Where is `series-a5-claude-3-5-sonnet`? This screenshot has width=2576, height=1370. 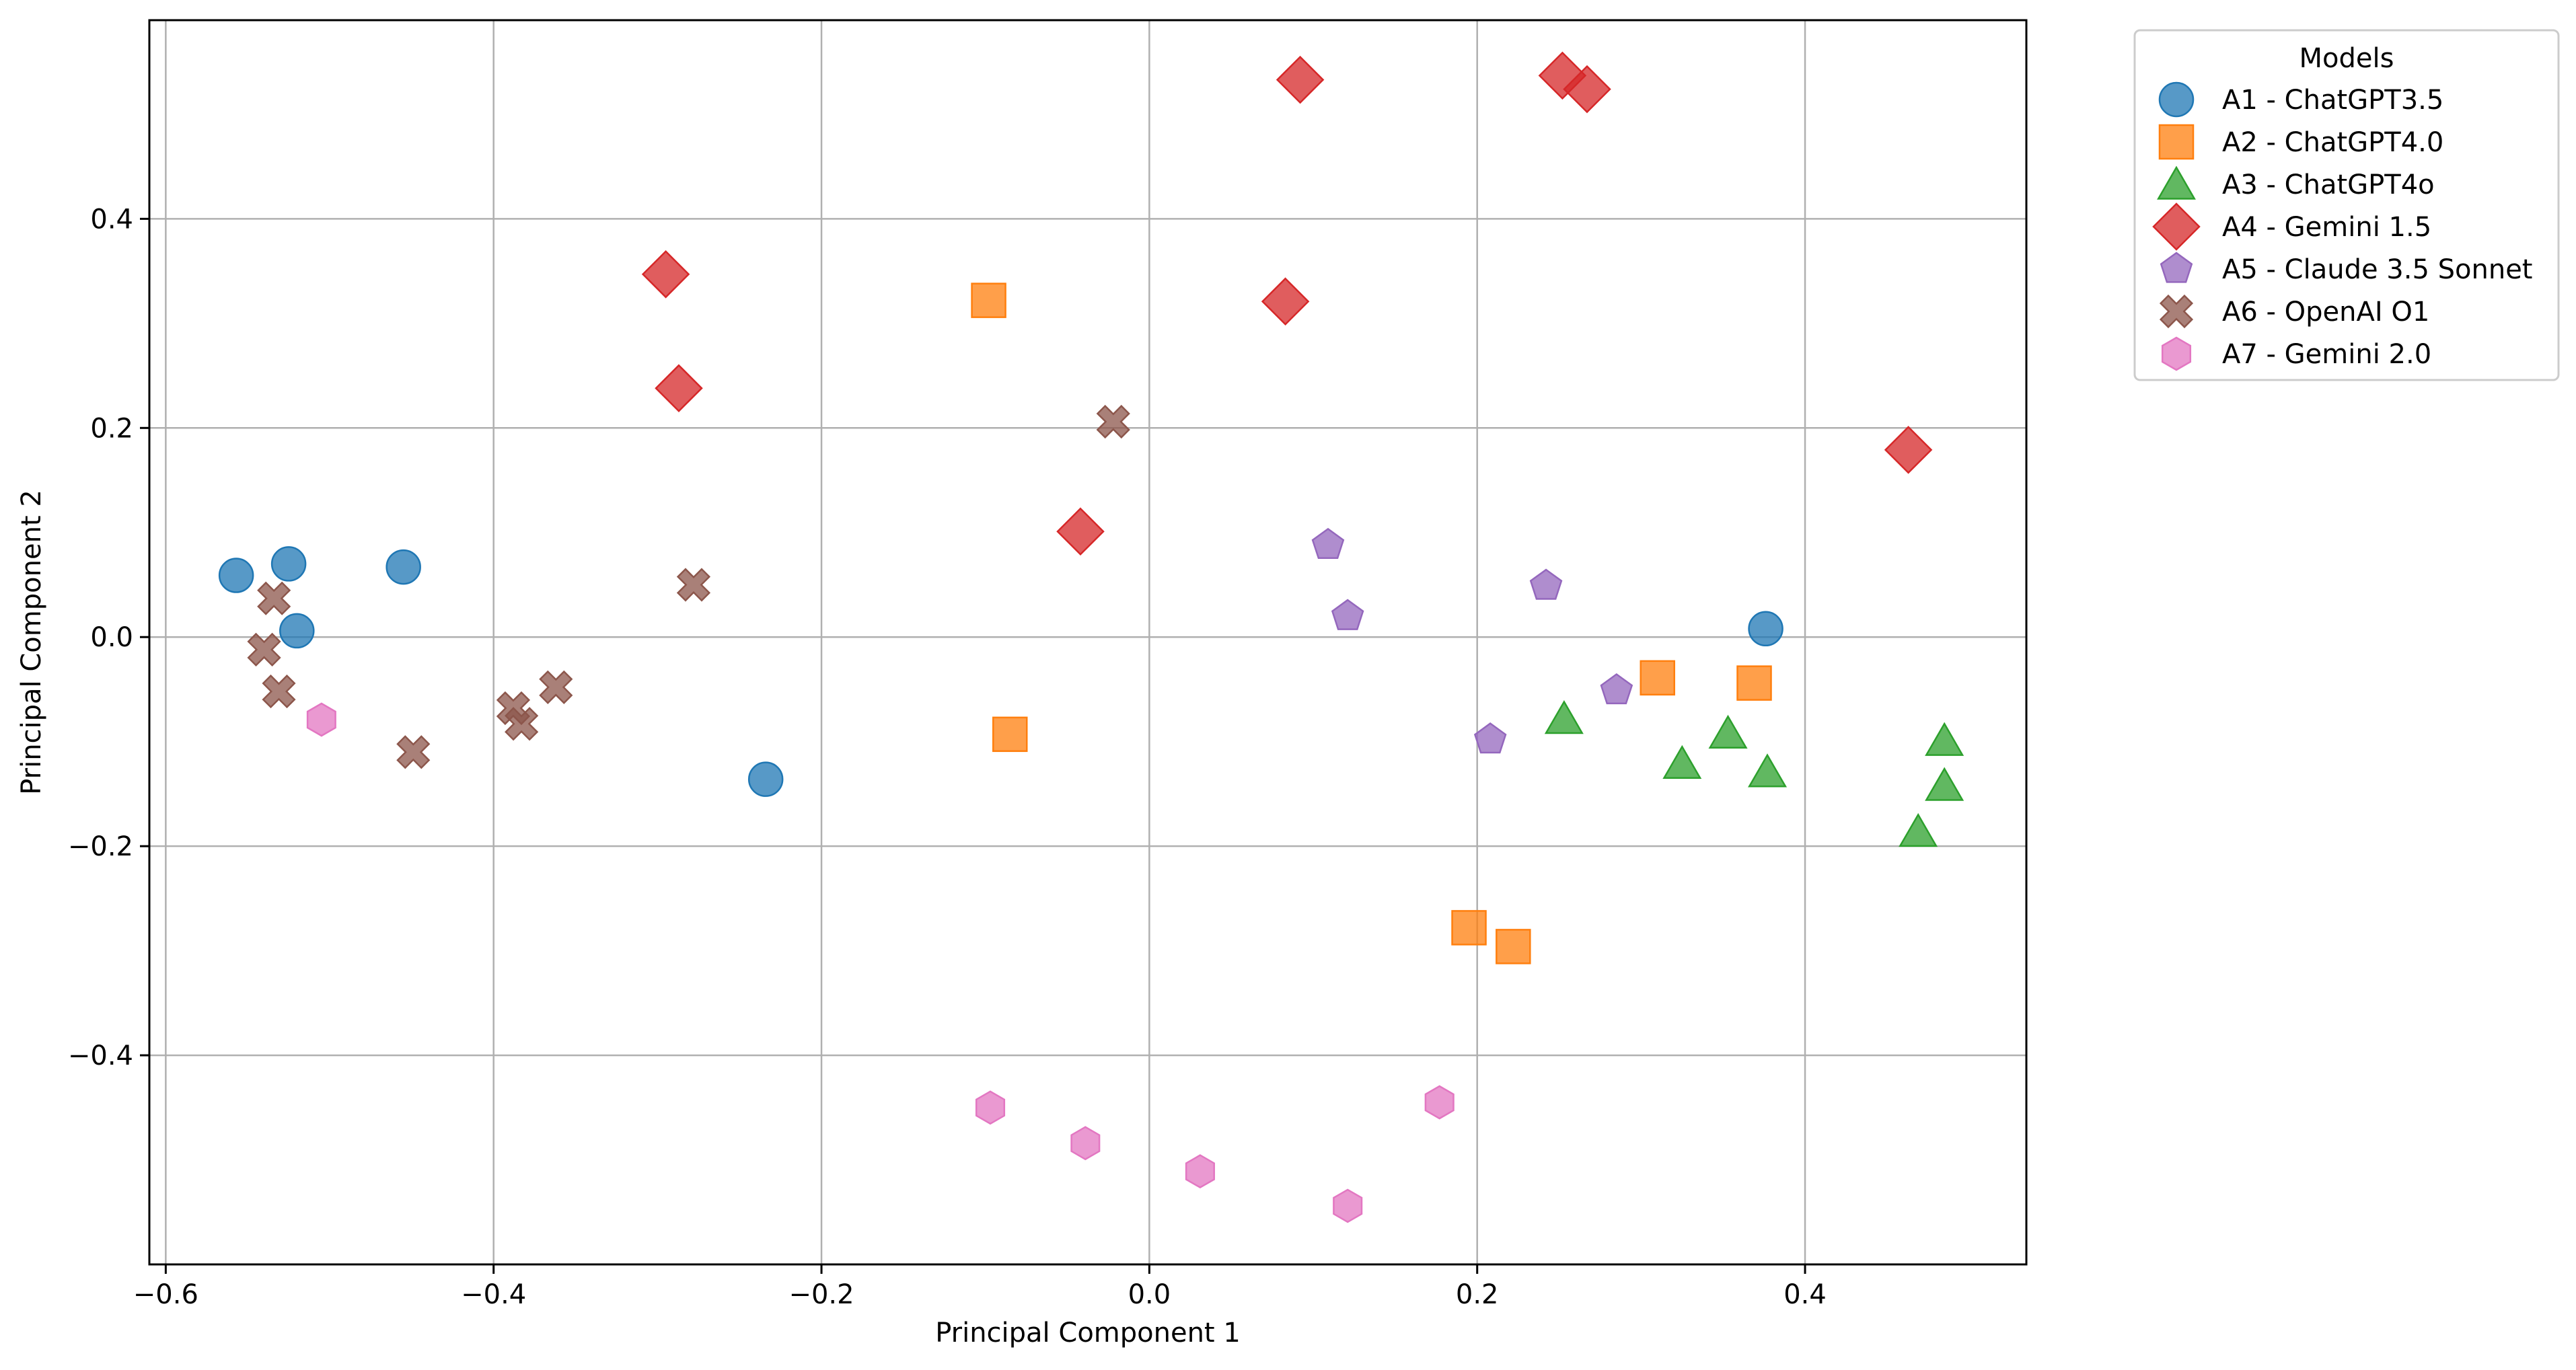 series-a5-claude-3-5-sonnet is located at coordinates (1472, 640).